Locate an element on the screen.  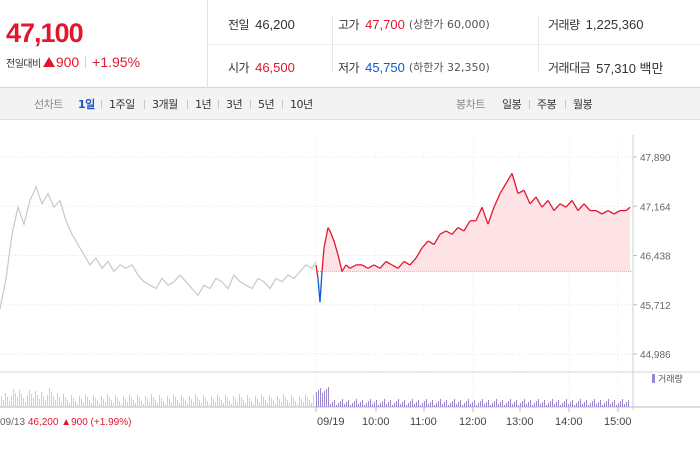
candle-daily-tab: 일봉 is located at coordinates (512, 104).